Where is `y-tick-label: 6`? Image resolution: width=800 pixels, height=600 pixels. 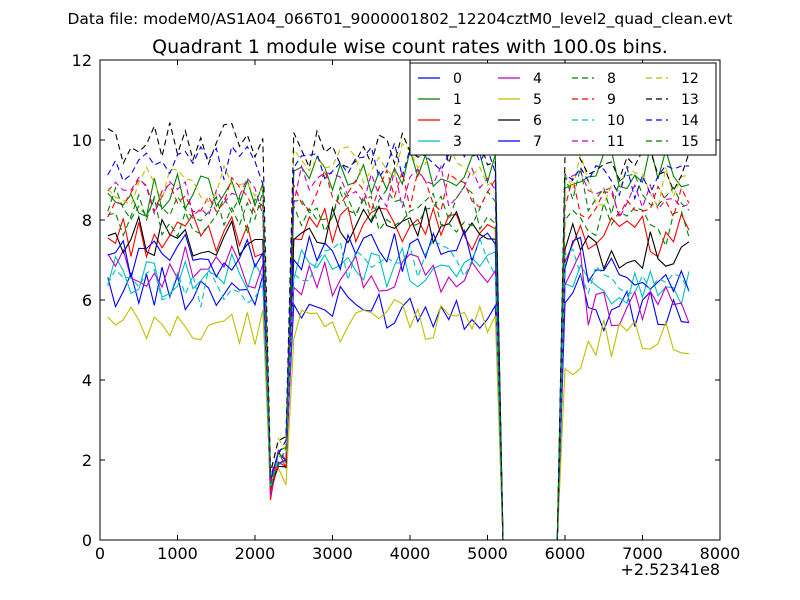 y-tick-label: 6 is located at coordinates (87, 300).